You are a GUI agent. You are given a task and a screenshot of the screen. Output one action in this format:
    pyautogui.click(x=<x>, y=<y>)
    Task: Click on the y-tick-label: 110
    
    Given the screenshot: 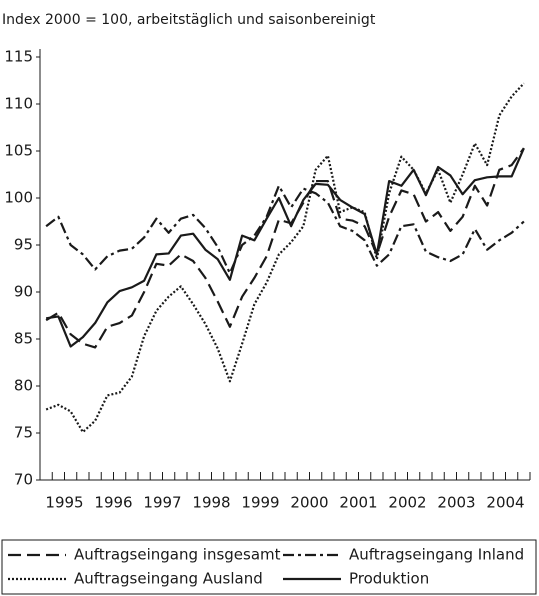 What is the action you would take?
    pyautogui.click(x=18, y=104)
    